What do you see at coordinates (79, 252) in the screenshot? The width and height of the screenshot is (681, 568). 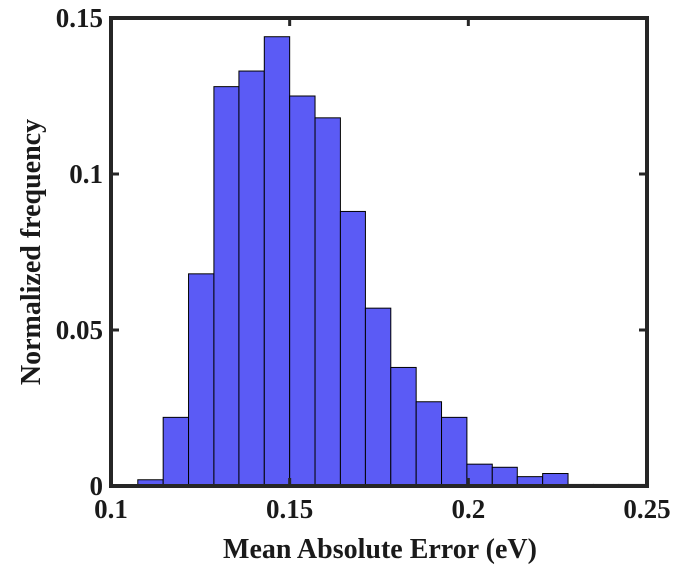 I see `y-tick-labels: 0 0.05 0.1 0.15` at bounding box center [79, 252].